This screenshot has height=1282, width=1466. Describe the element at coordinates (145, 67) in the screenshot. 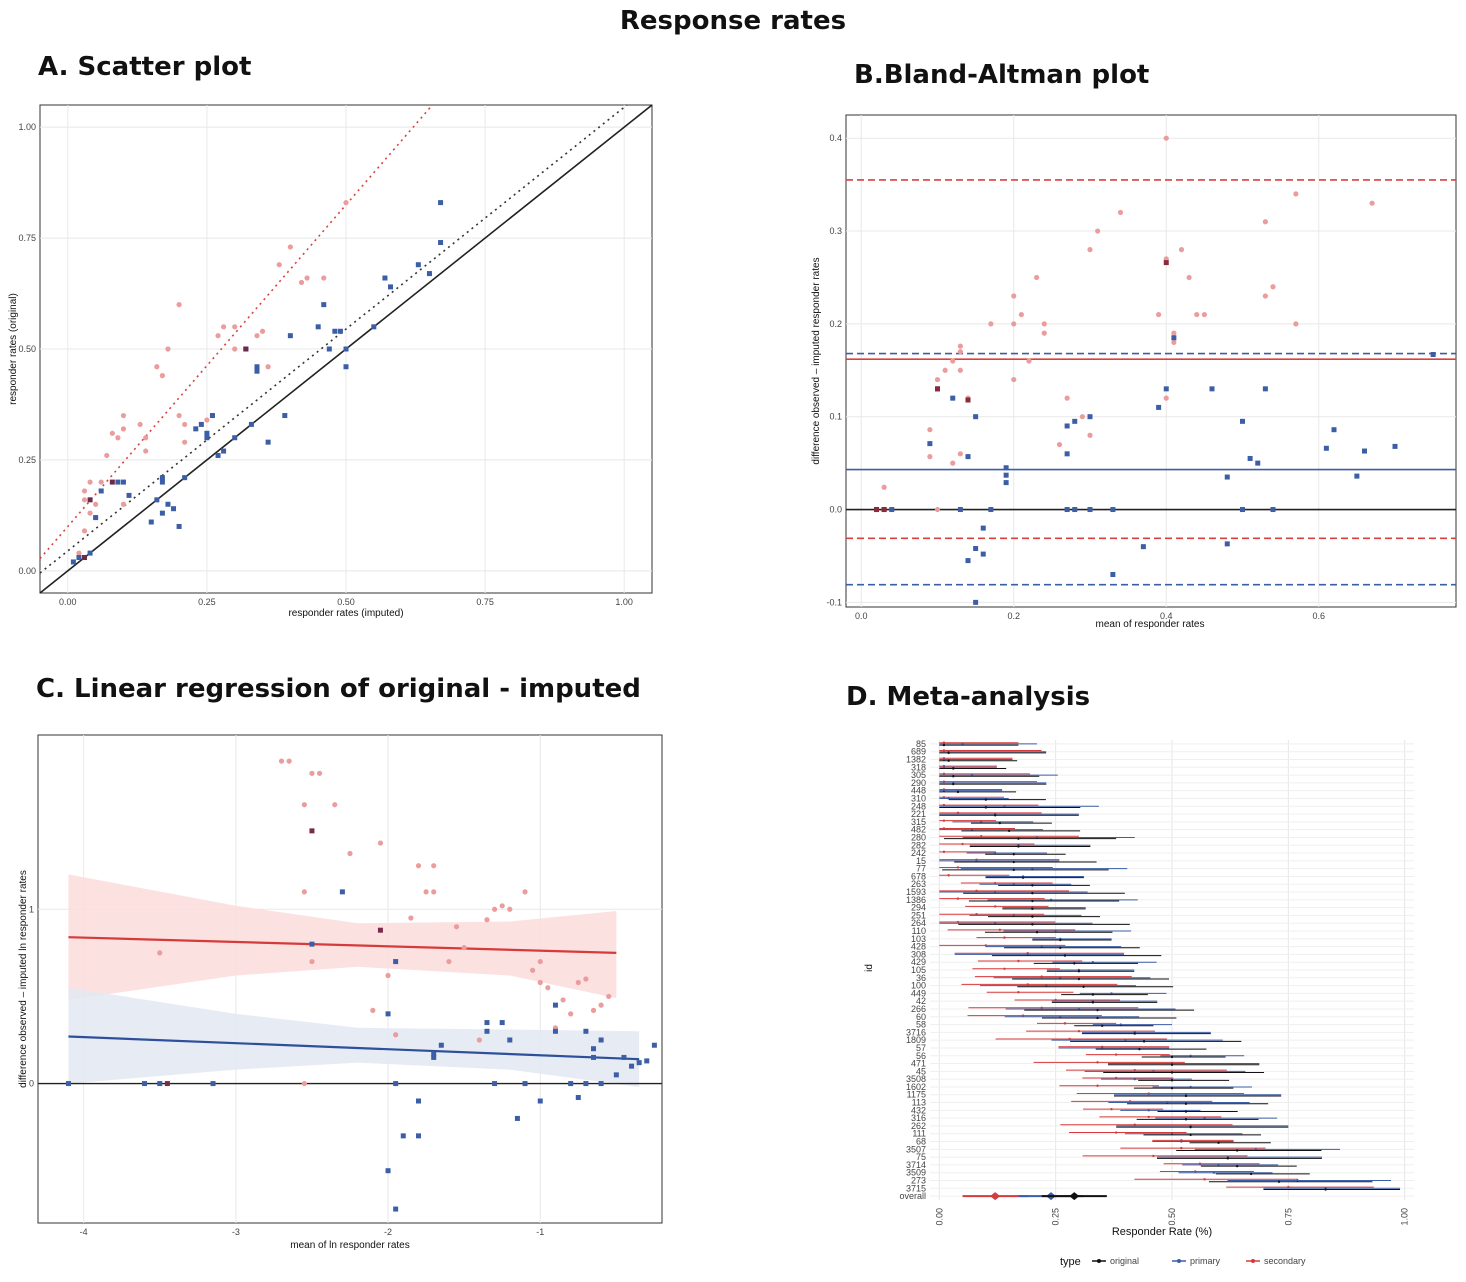

I see `panel-a-title: A. Scatter plot` at that location.